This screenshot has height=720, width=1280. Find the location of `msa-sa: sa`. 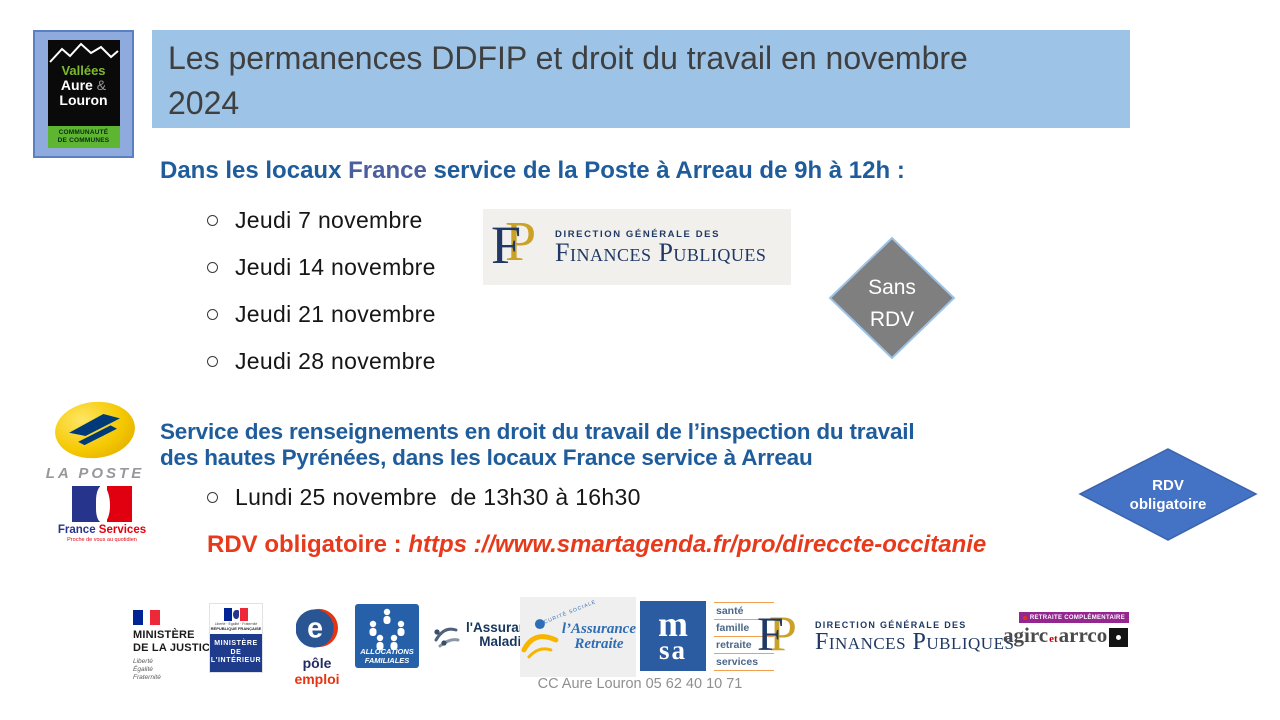

msa-sa: sa is located at coordinates (672, 649).